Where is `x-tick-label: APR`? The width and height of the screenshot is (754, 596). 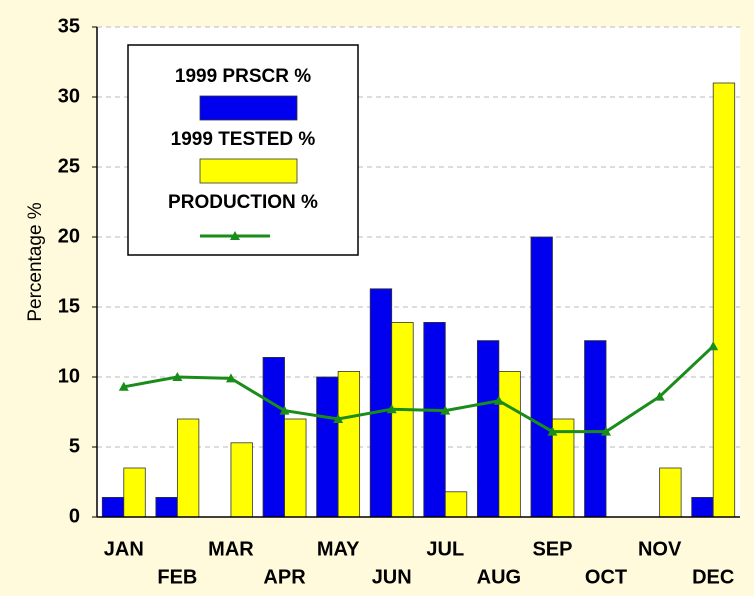 x-tick-label: APR is located at coordinates (284, 577).